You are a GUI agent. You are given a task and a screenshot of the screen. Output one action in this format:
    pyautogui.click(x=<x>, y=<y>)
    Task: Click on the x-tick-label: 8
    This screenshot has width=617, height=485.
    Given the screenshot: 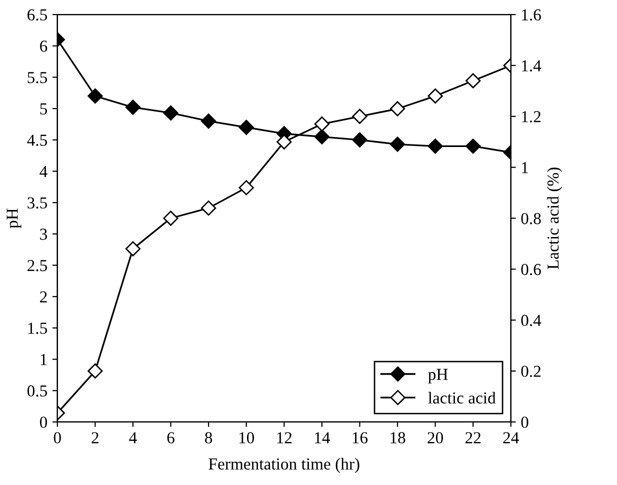 What is the action you would take?
    pyautogui.click(x=208, y=438)
    